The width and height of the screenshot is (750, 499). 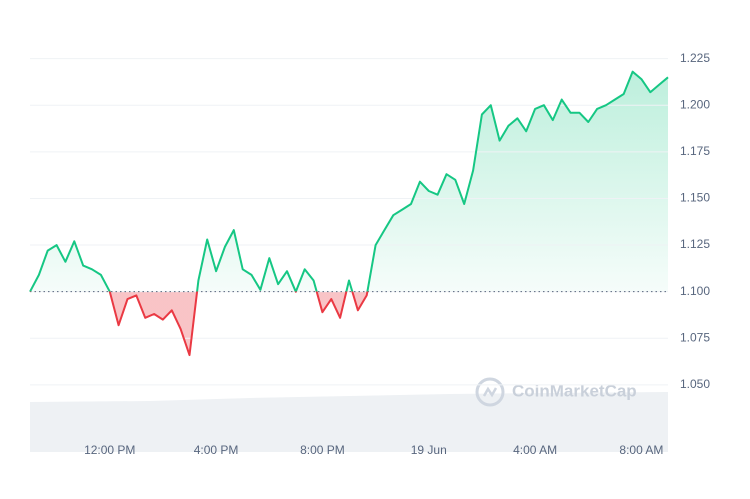 What do you see at coordinates (216, 450) in the screenshot?
I see `x-tick-label: 4:00 PM` at bounding box center [216, 450].